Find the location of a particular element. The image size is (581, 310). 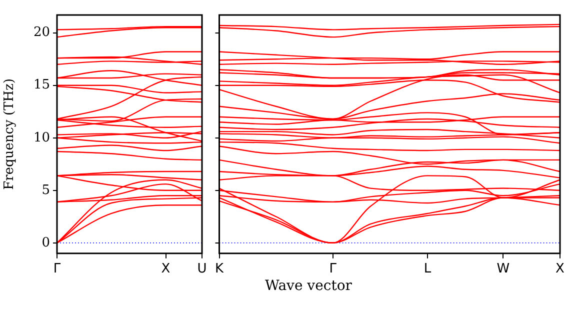

y-tick-label: 0 is located at coordinates (46, 242).